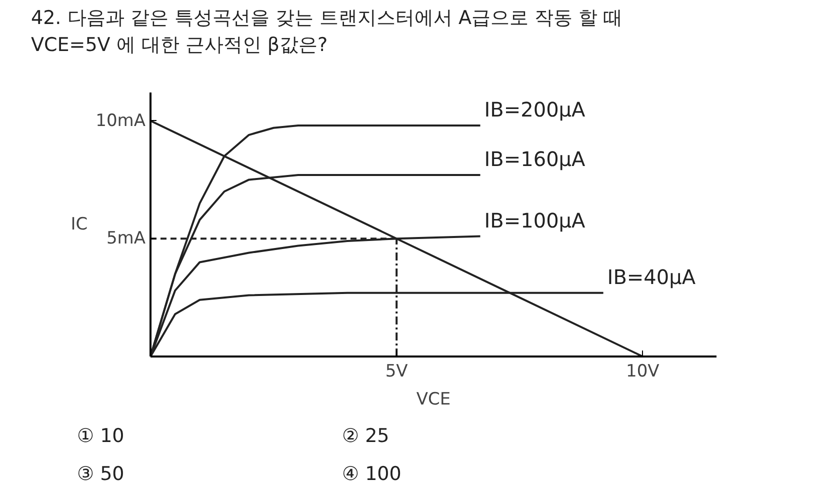  What do you see at coordinates (535, 159) in the screenshot?
I see `series-label: IB=160µA` at bounding box center [535, 159].